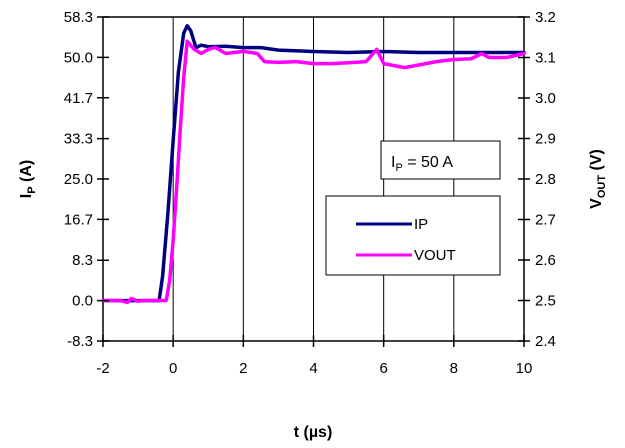 The height and width of the screenshot is (448, 625). I want to click on y-right-tick-label-0: 3.2, so click(545, 17).